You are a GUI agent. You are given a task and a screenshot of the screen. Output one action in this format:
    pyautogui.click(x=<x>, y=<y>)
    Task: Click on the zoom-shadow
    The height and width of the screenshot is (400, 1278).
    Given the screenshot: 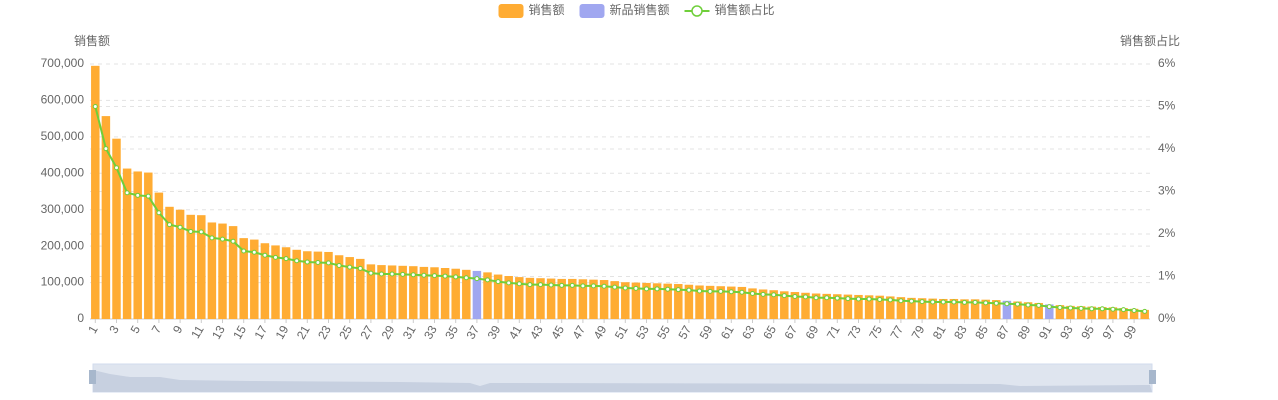 What is the action you would take?
    pyautogui.click(x=622, y=381)
    